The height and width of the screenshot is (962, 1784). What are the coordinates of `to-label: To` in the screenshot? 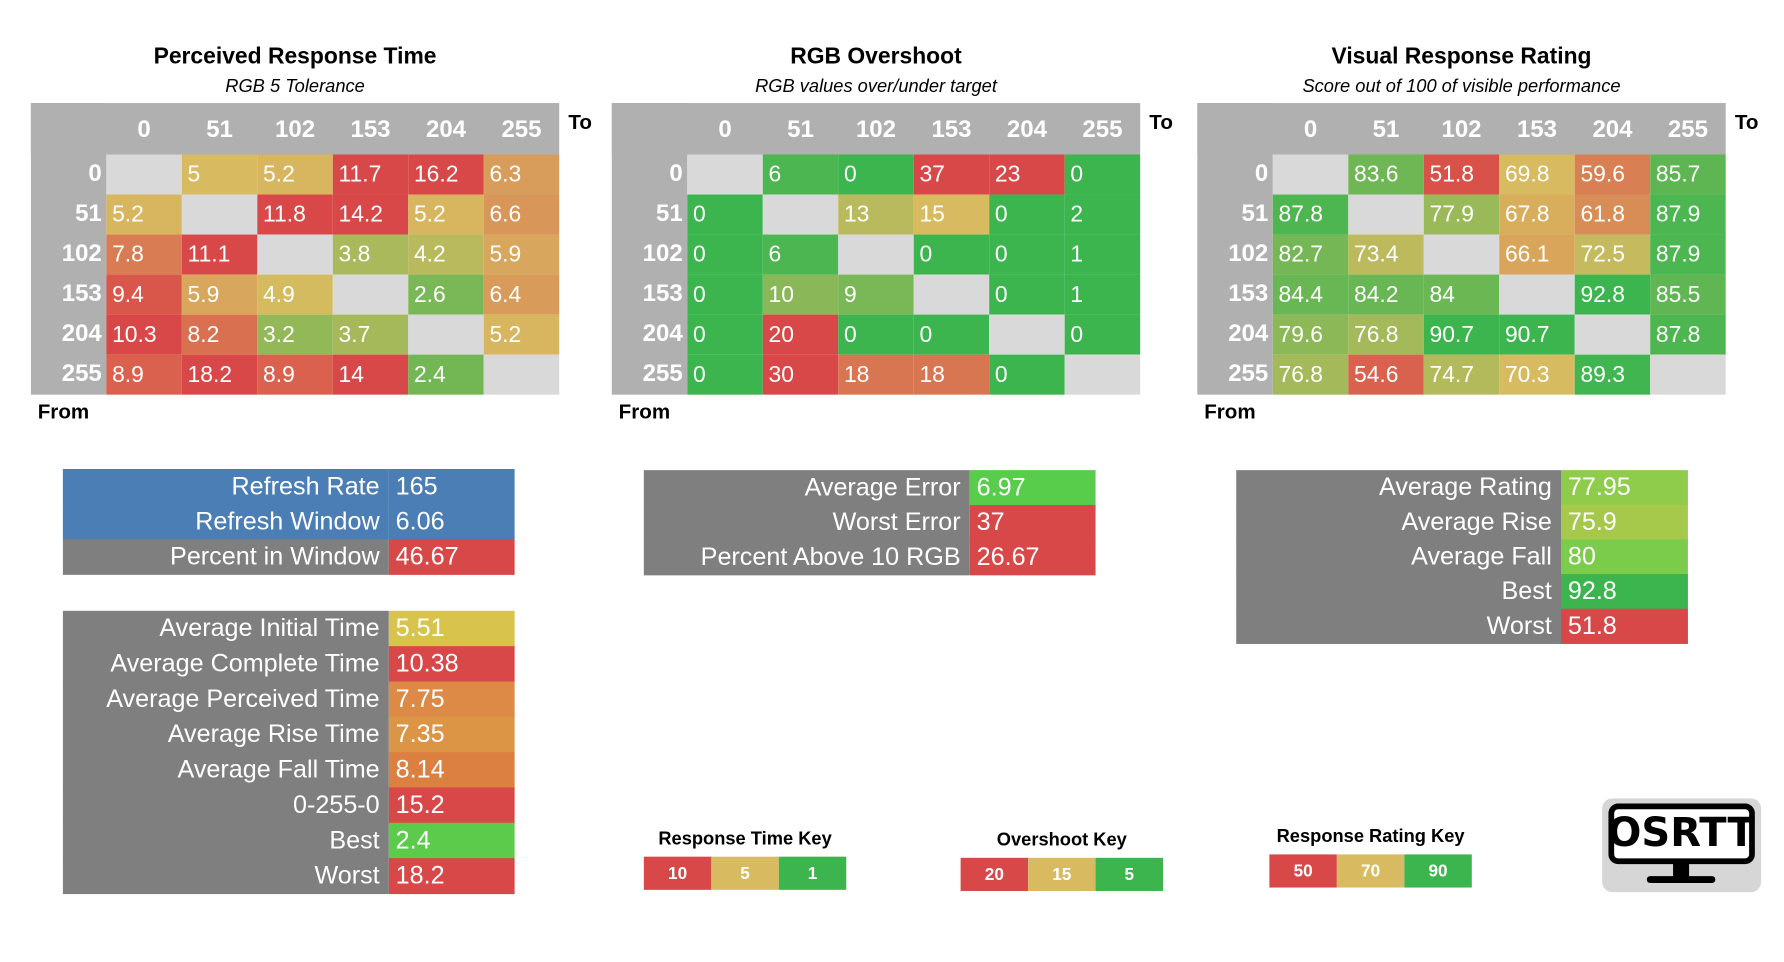 It's located at (1161, 122).